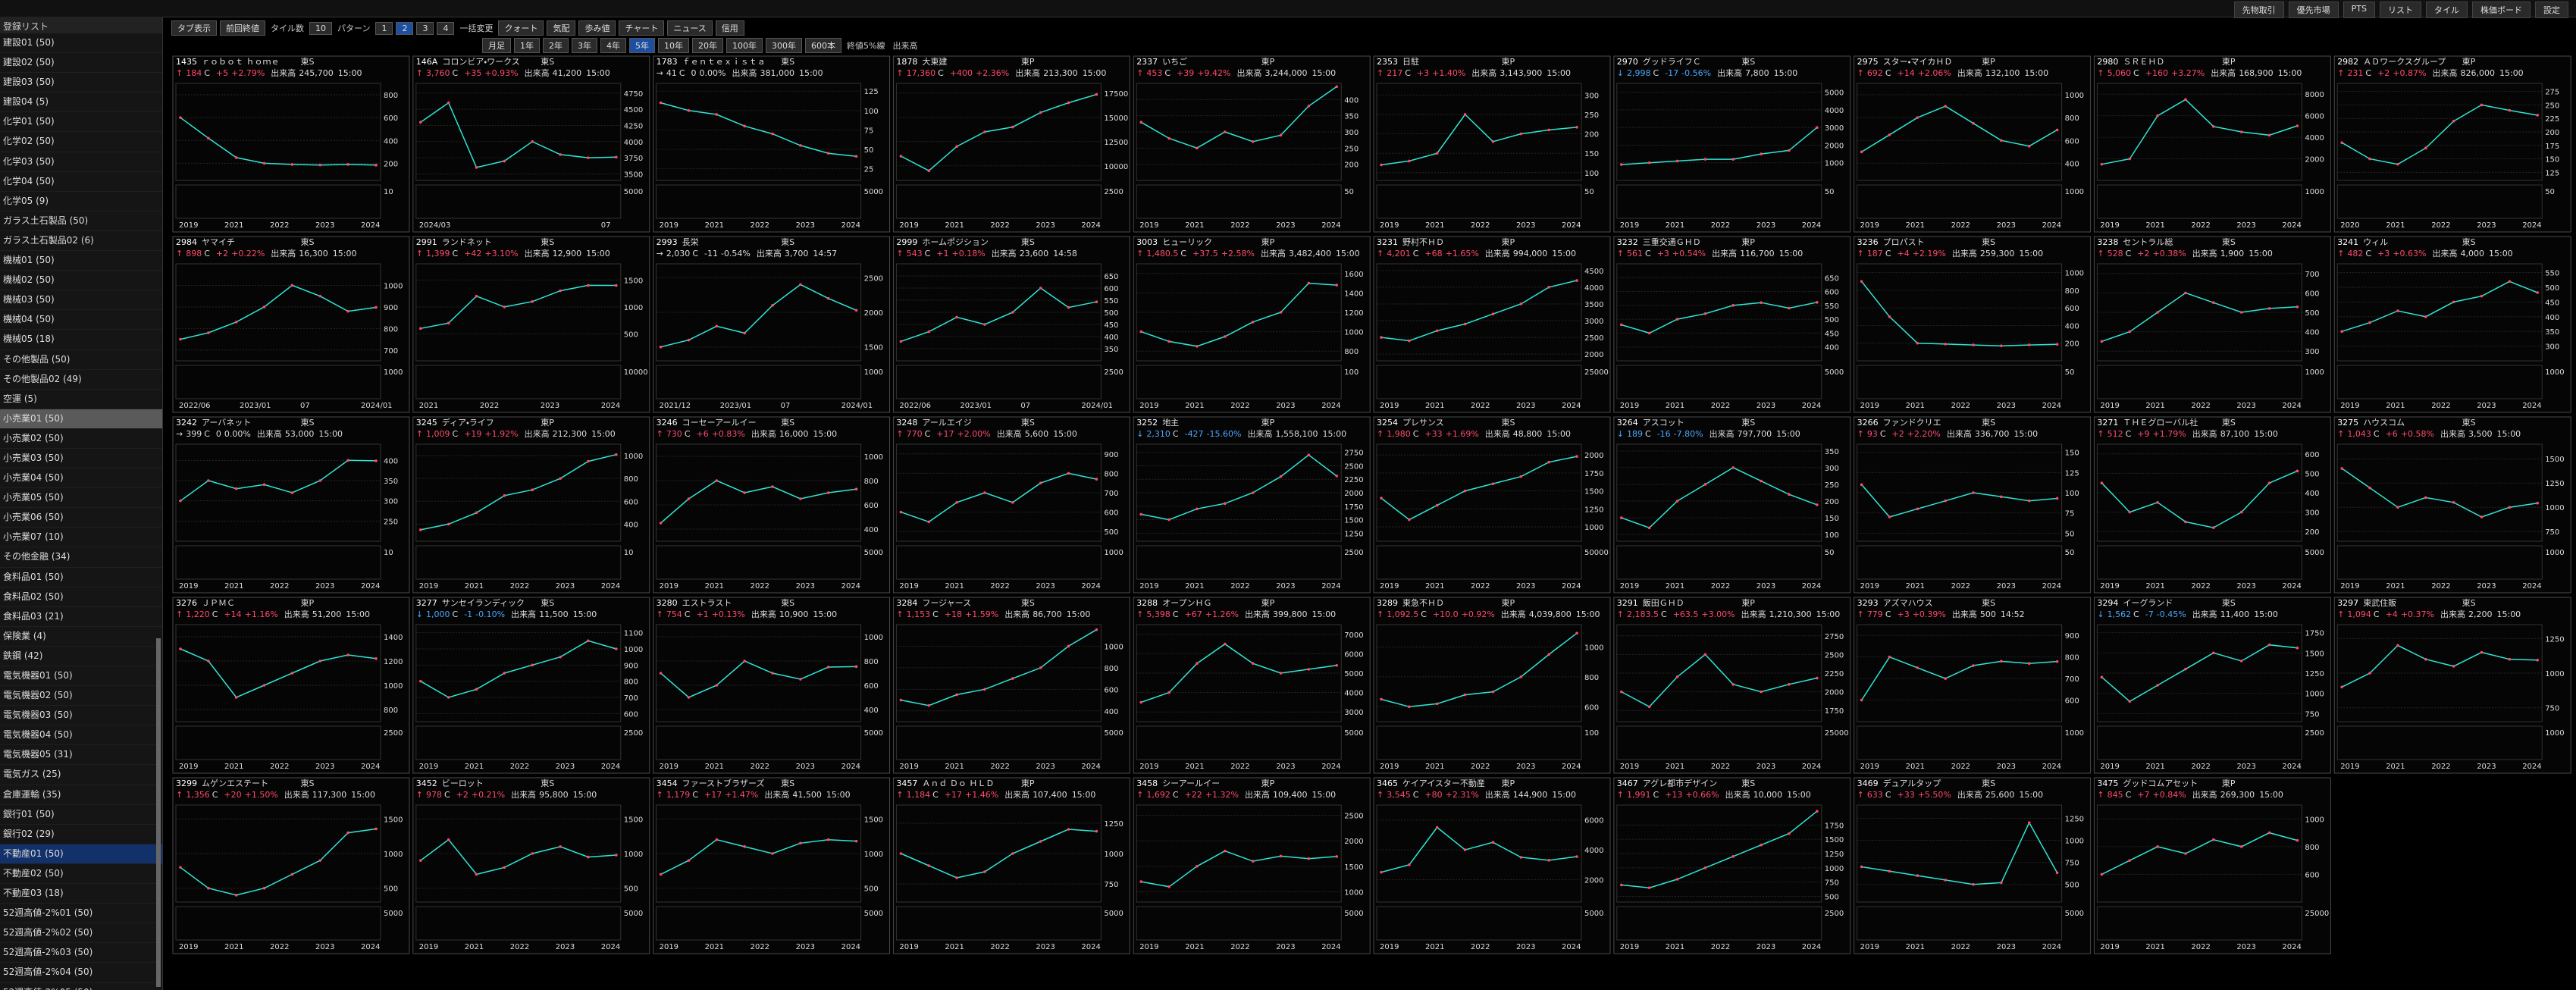  I want to click on list-item: 小売業03 (50), so click(81, 459).